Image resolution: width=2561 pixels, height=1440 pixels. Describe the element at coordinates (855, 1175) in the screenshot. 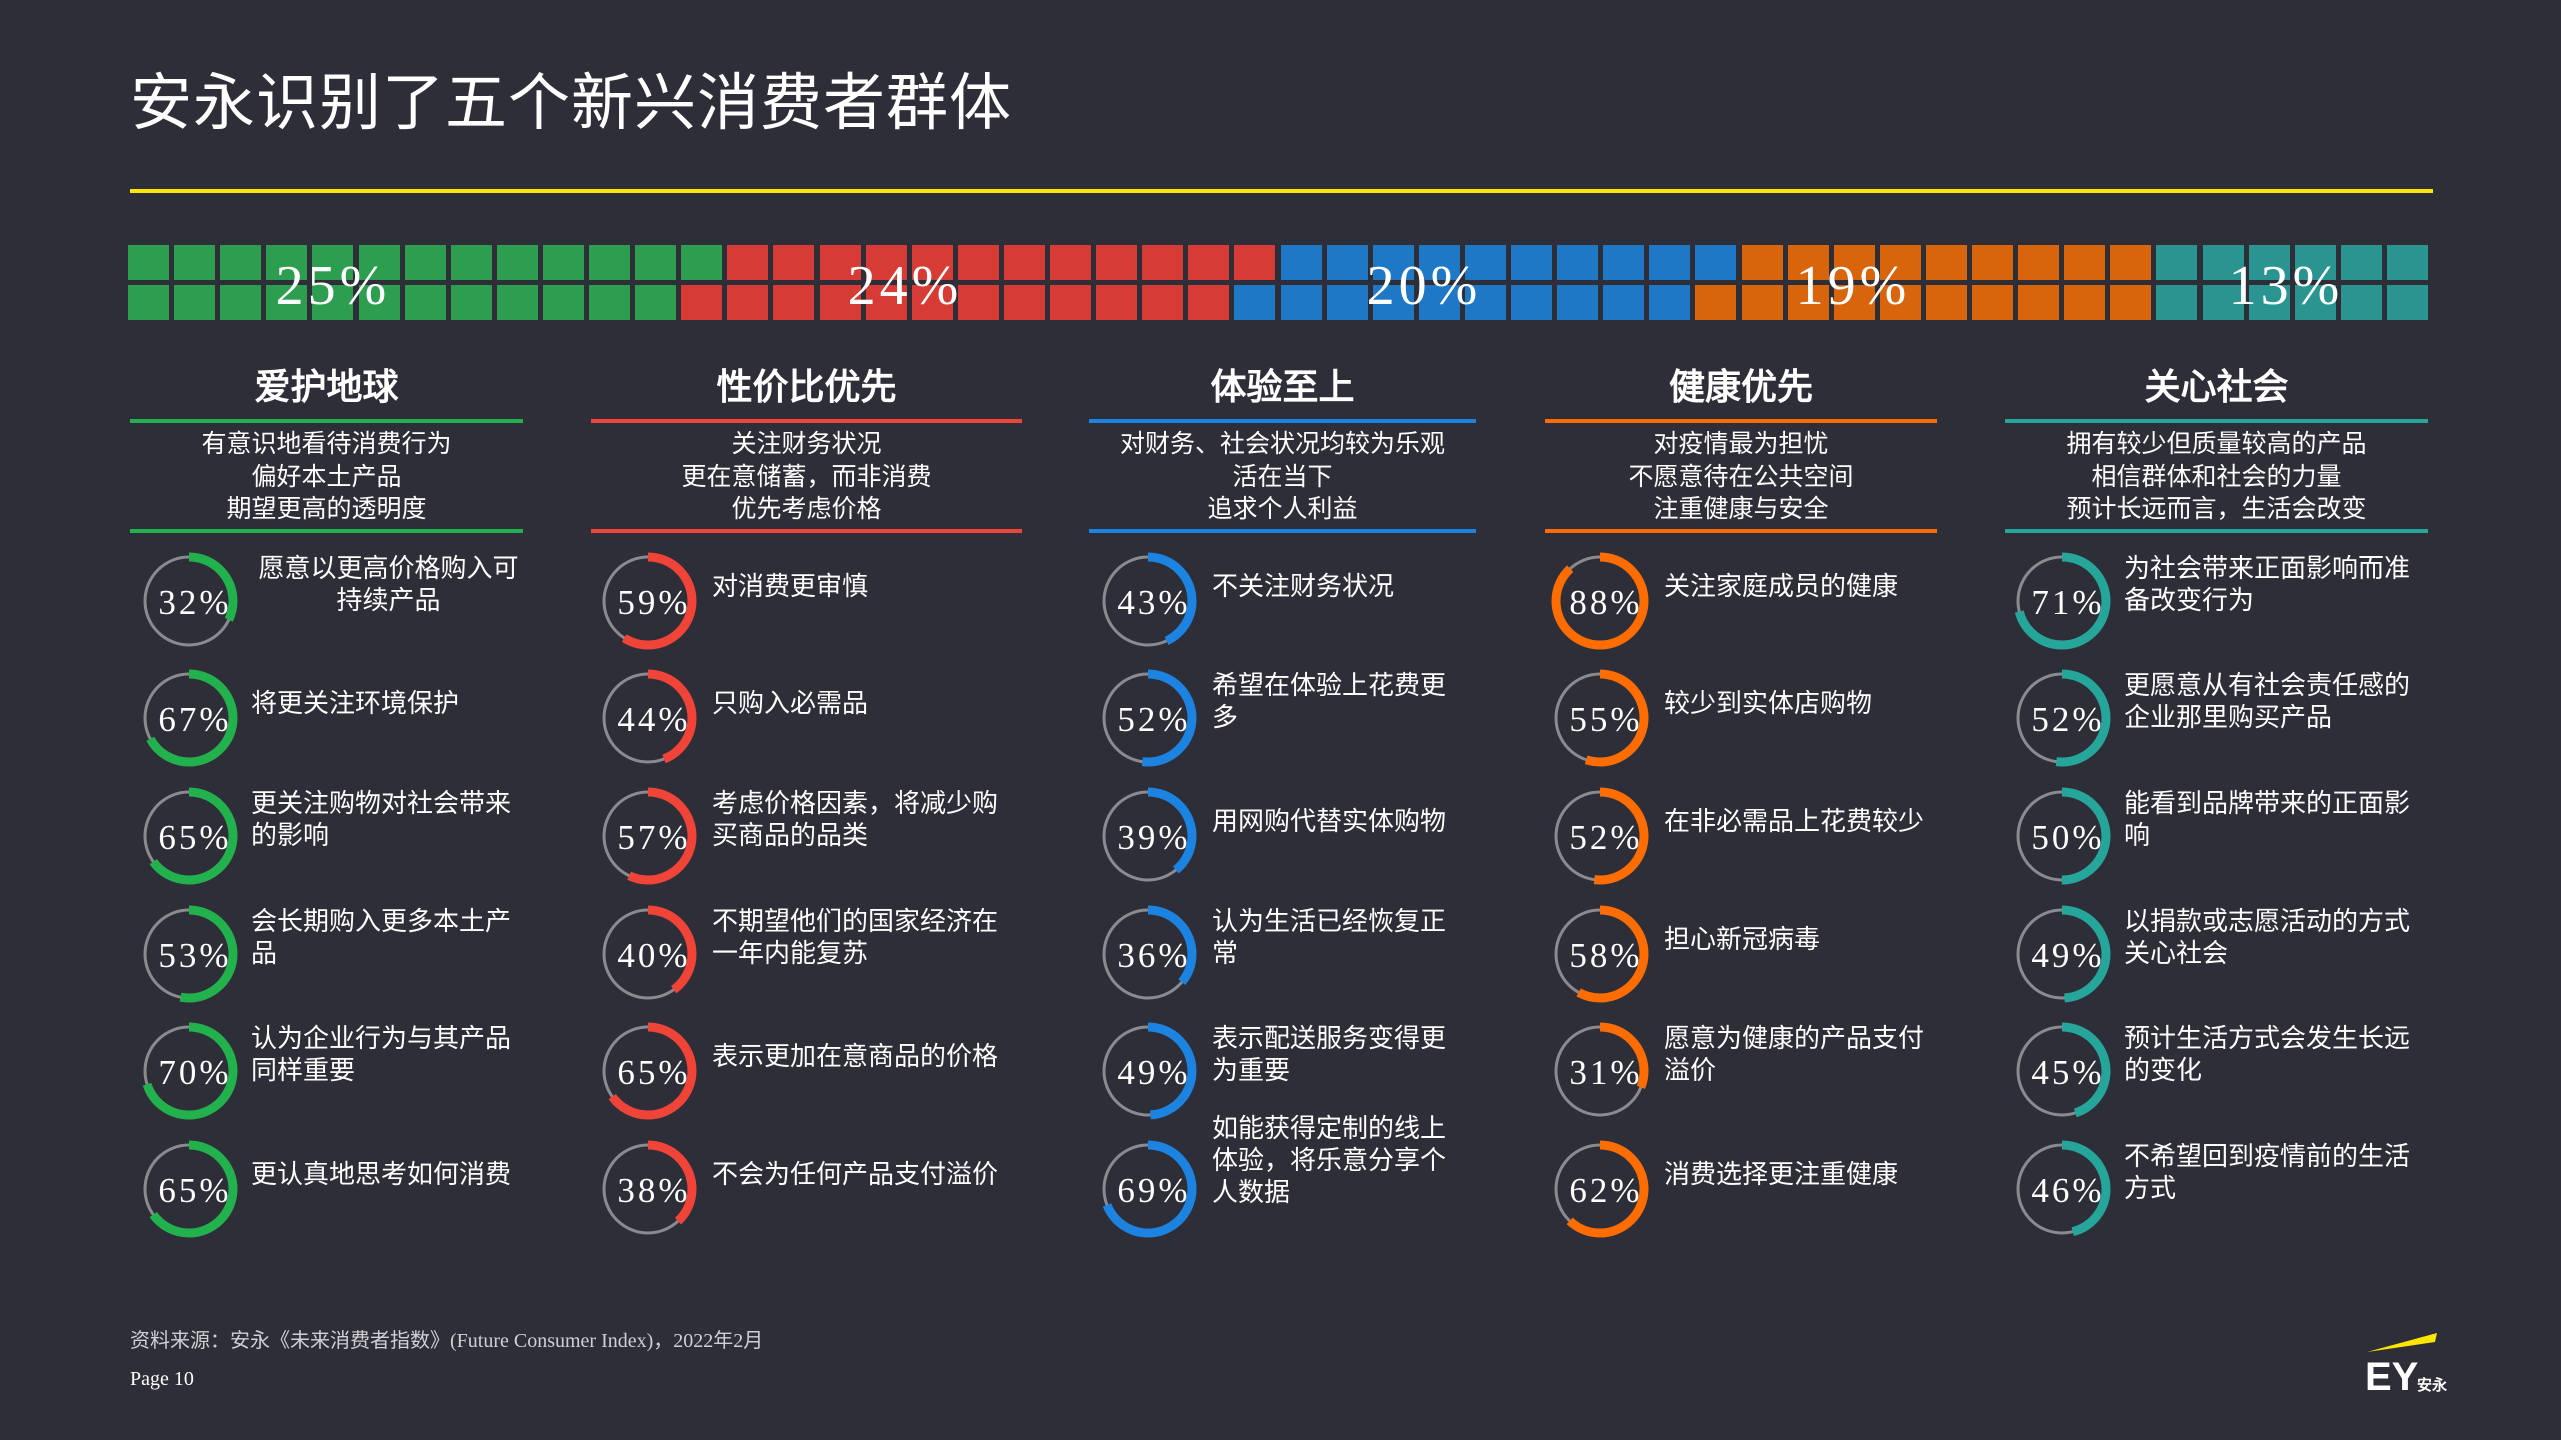

I see `stat-description: 不会为任何产品支付溢价` at that location.